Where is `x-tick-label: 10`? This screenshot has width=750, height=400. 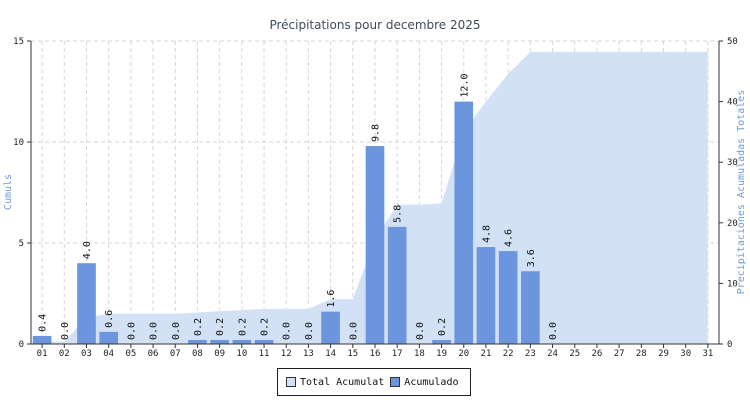 x-tick-label: 10 is located at coordinates (241, 354).